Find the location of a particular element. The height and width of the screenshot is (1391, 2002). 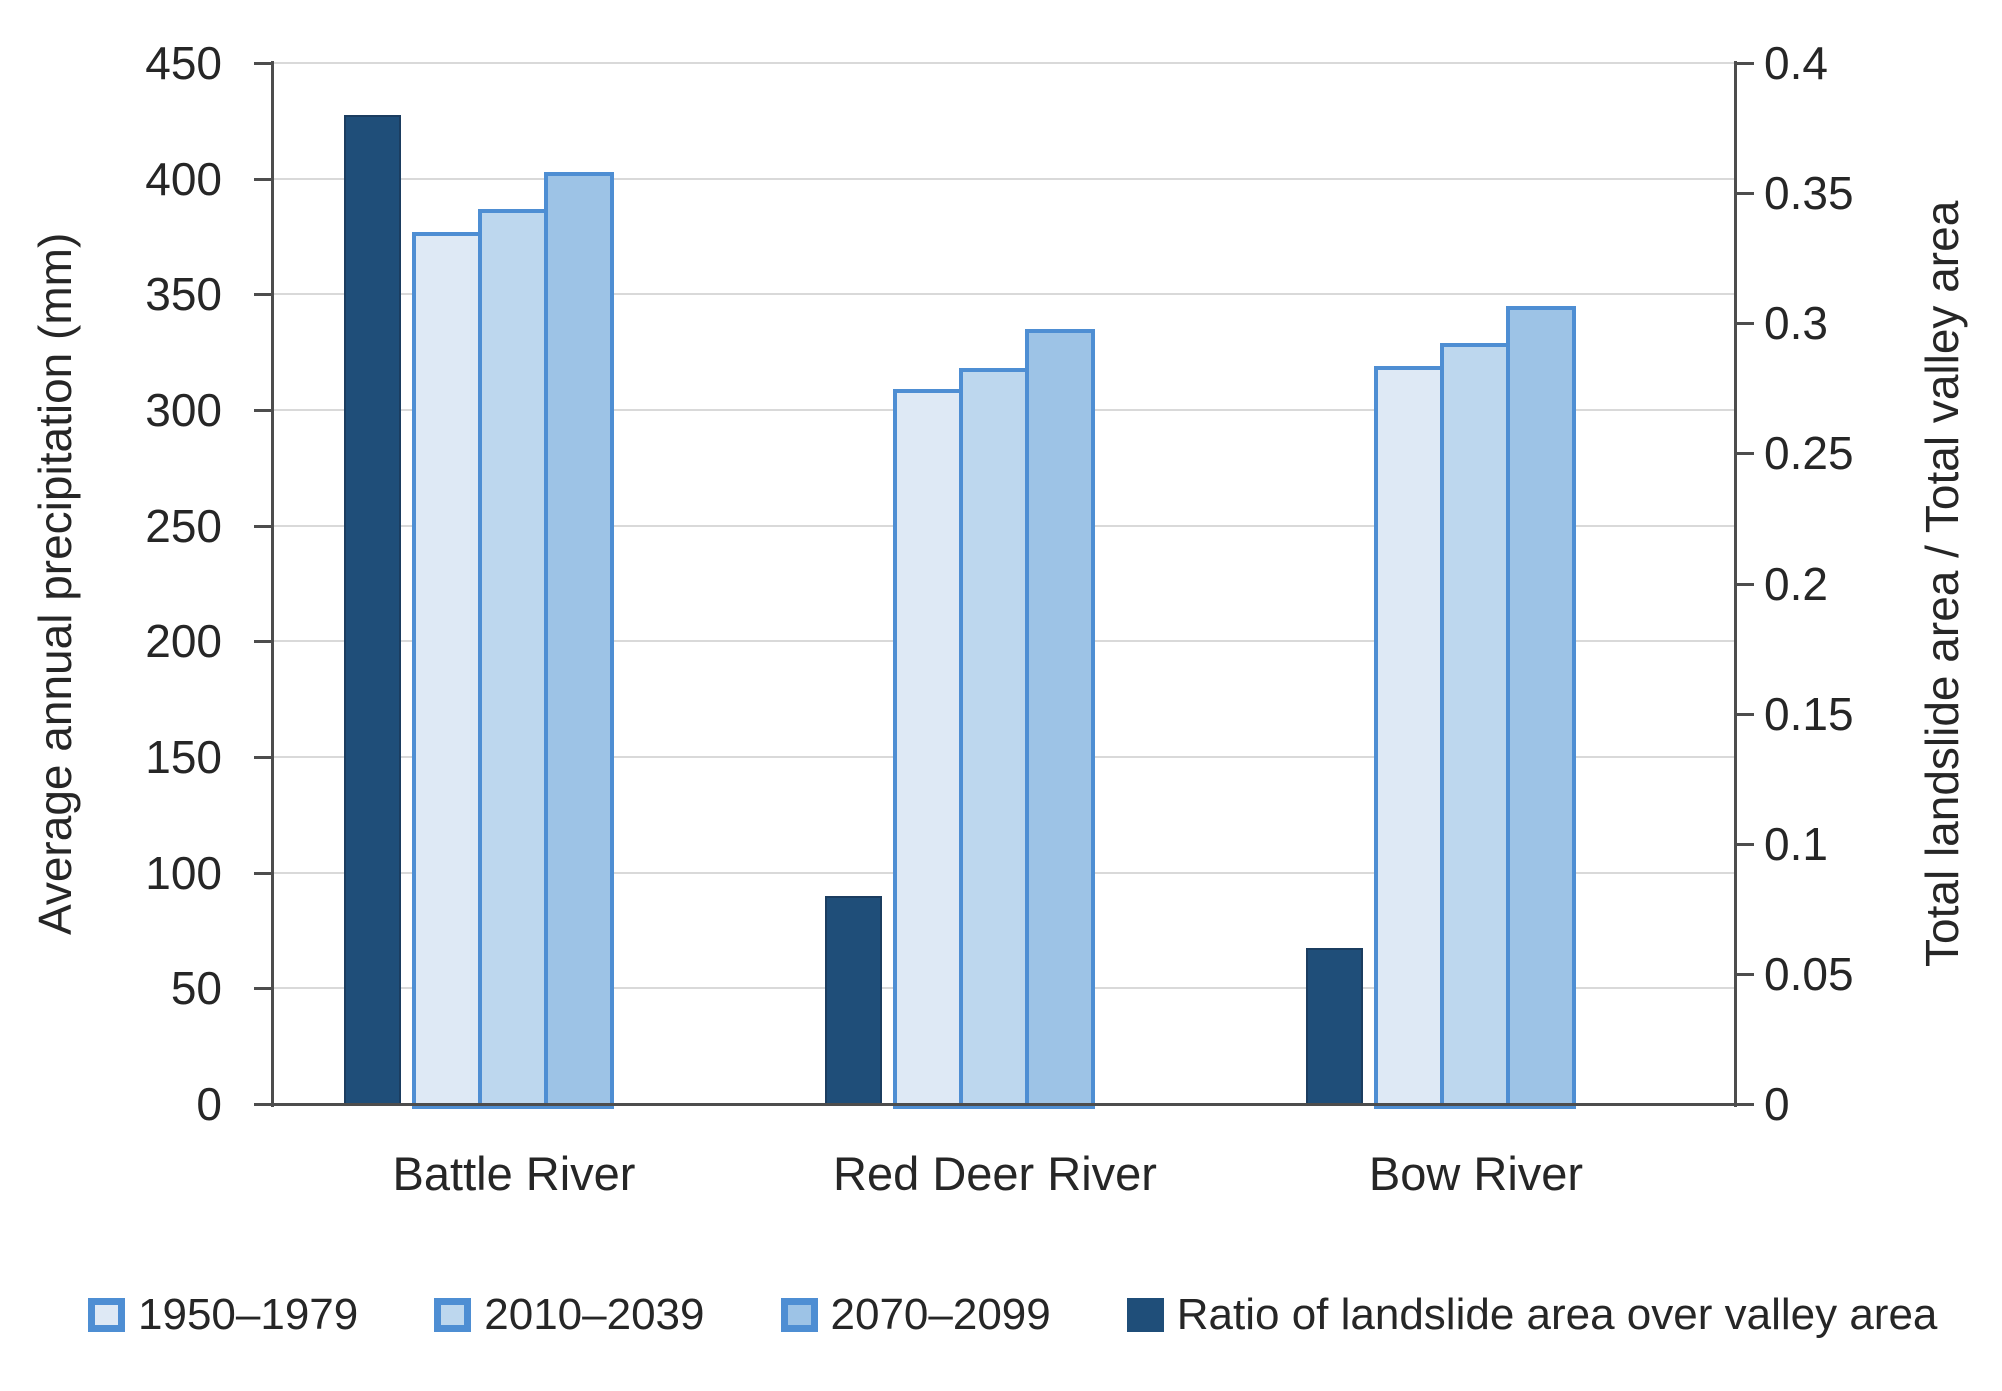

bar-bow-river-2010-2039 is located at coordinates (1475, 725).